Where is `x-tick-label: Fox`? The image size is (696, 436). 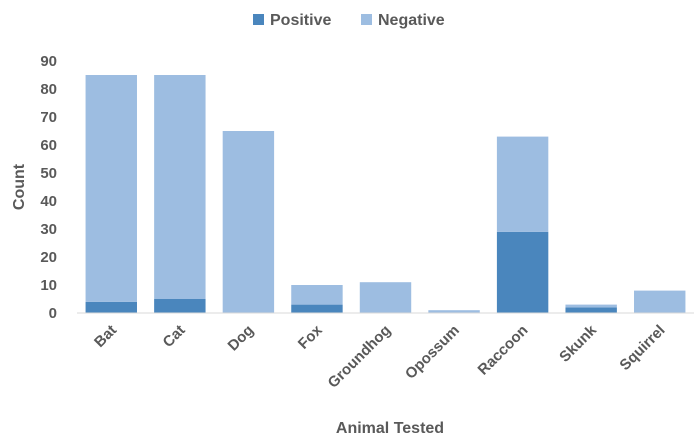 x-tick-label: Fox is located at coordinates (310, 336).